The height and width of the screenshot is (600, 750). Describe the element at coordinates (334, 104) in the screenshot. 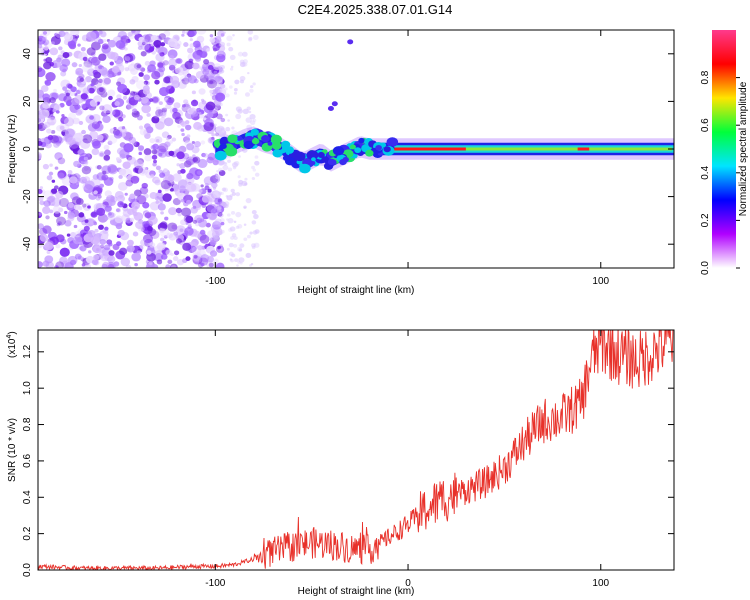

I see `ridge-outlier` at that location.